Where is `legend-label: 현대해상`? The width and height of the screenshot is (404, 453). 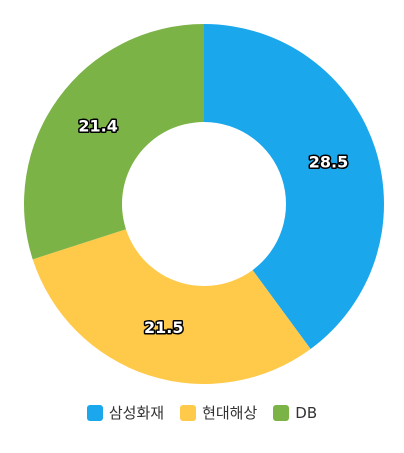
legend-label: 현대해상 is located at coordinates (230, 413).